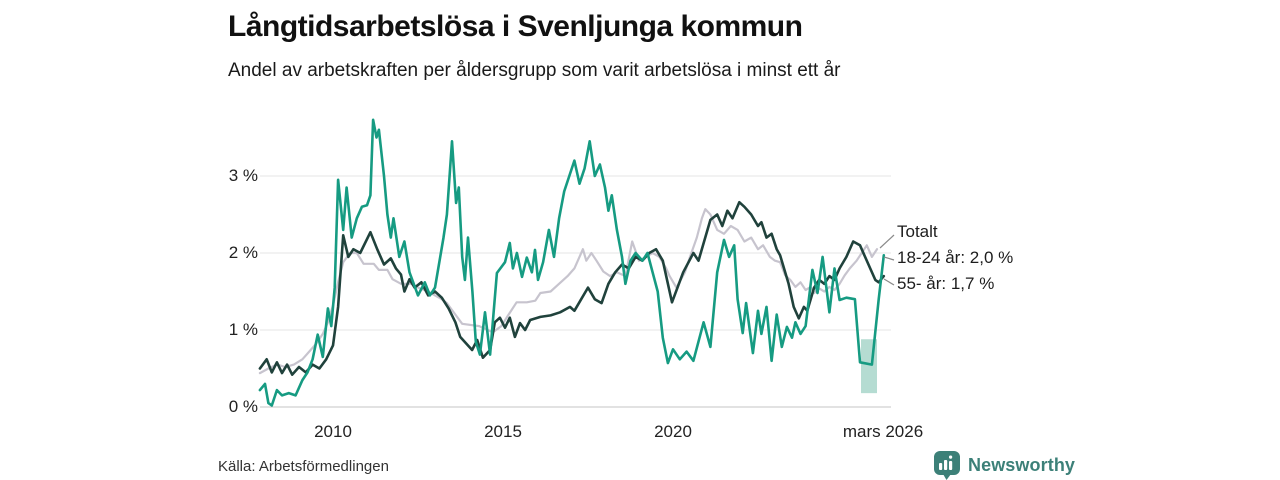  What do you see at coordinates (917, 231) in the screenshot?
I see `series-label-totalt: Totalt` at bounding box center [917, 231].